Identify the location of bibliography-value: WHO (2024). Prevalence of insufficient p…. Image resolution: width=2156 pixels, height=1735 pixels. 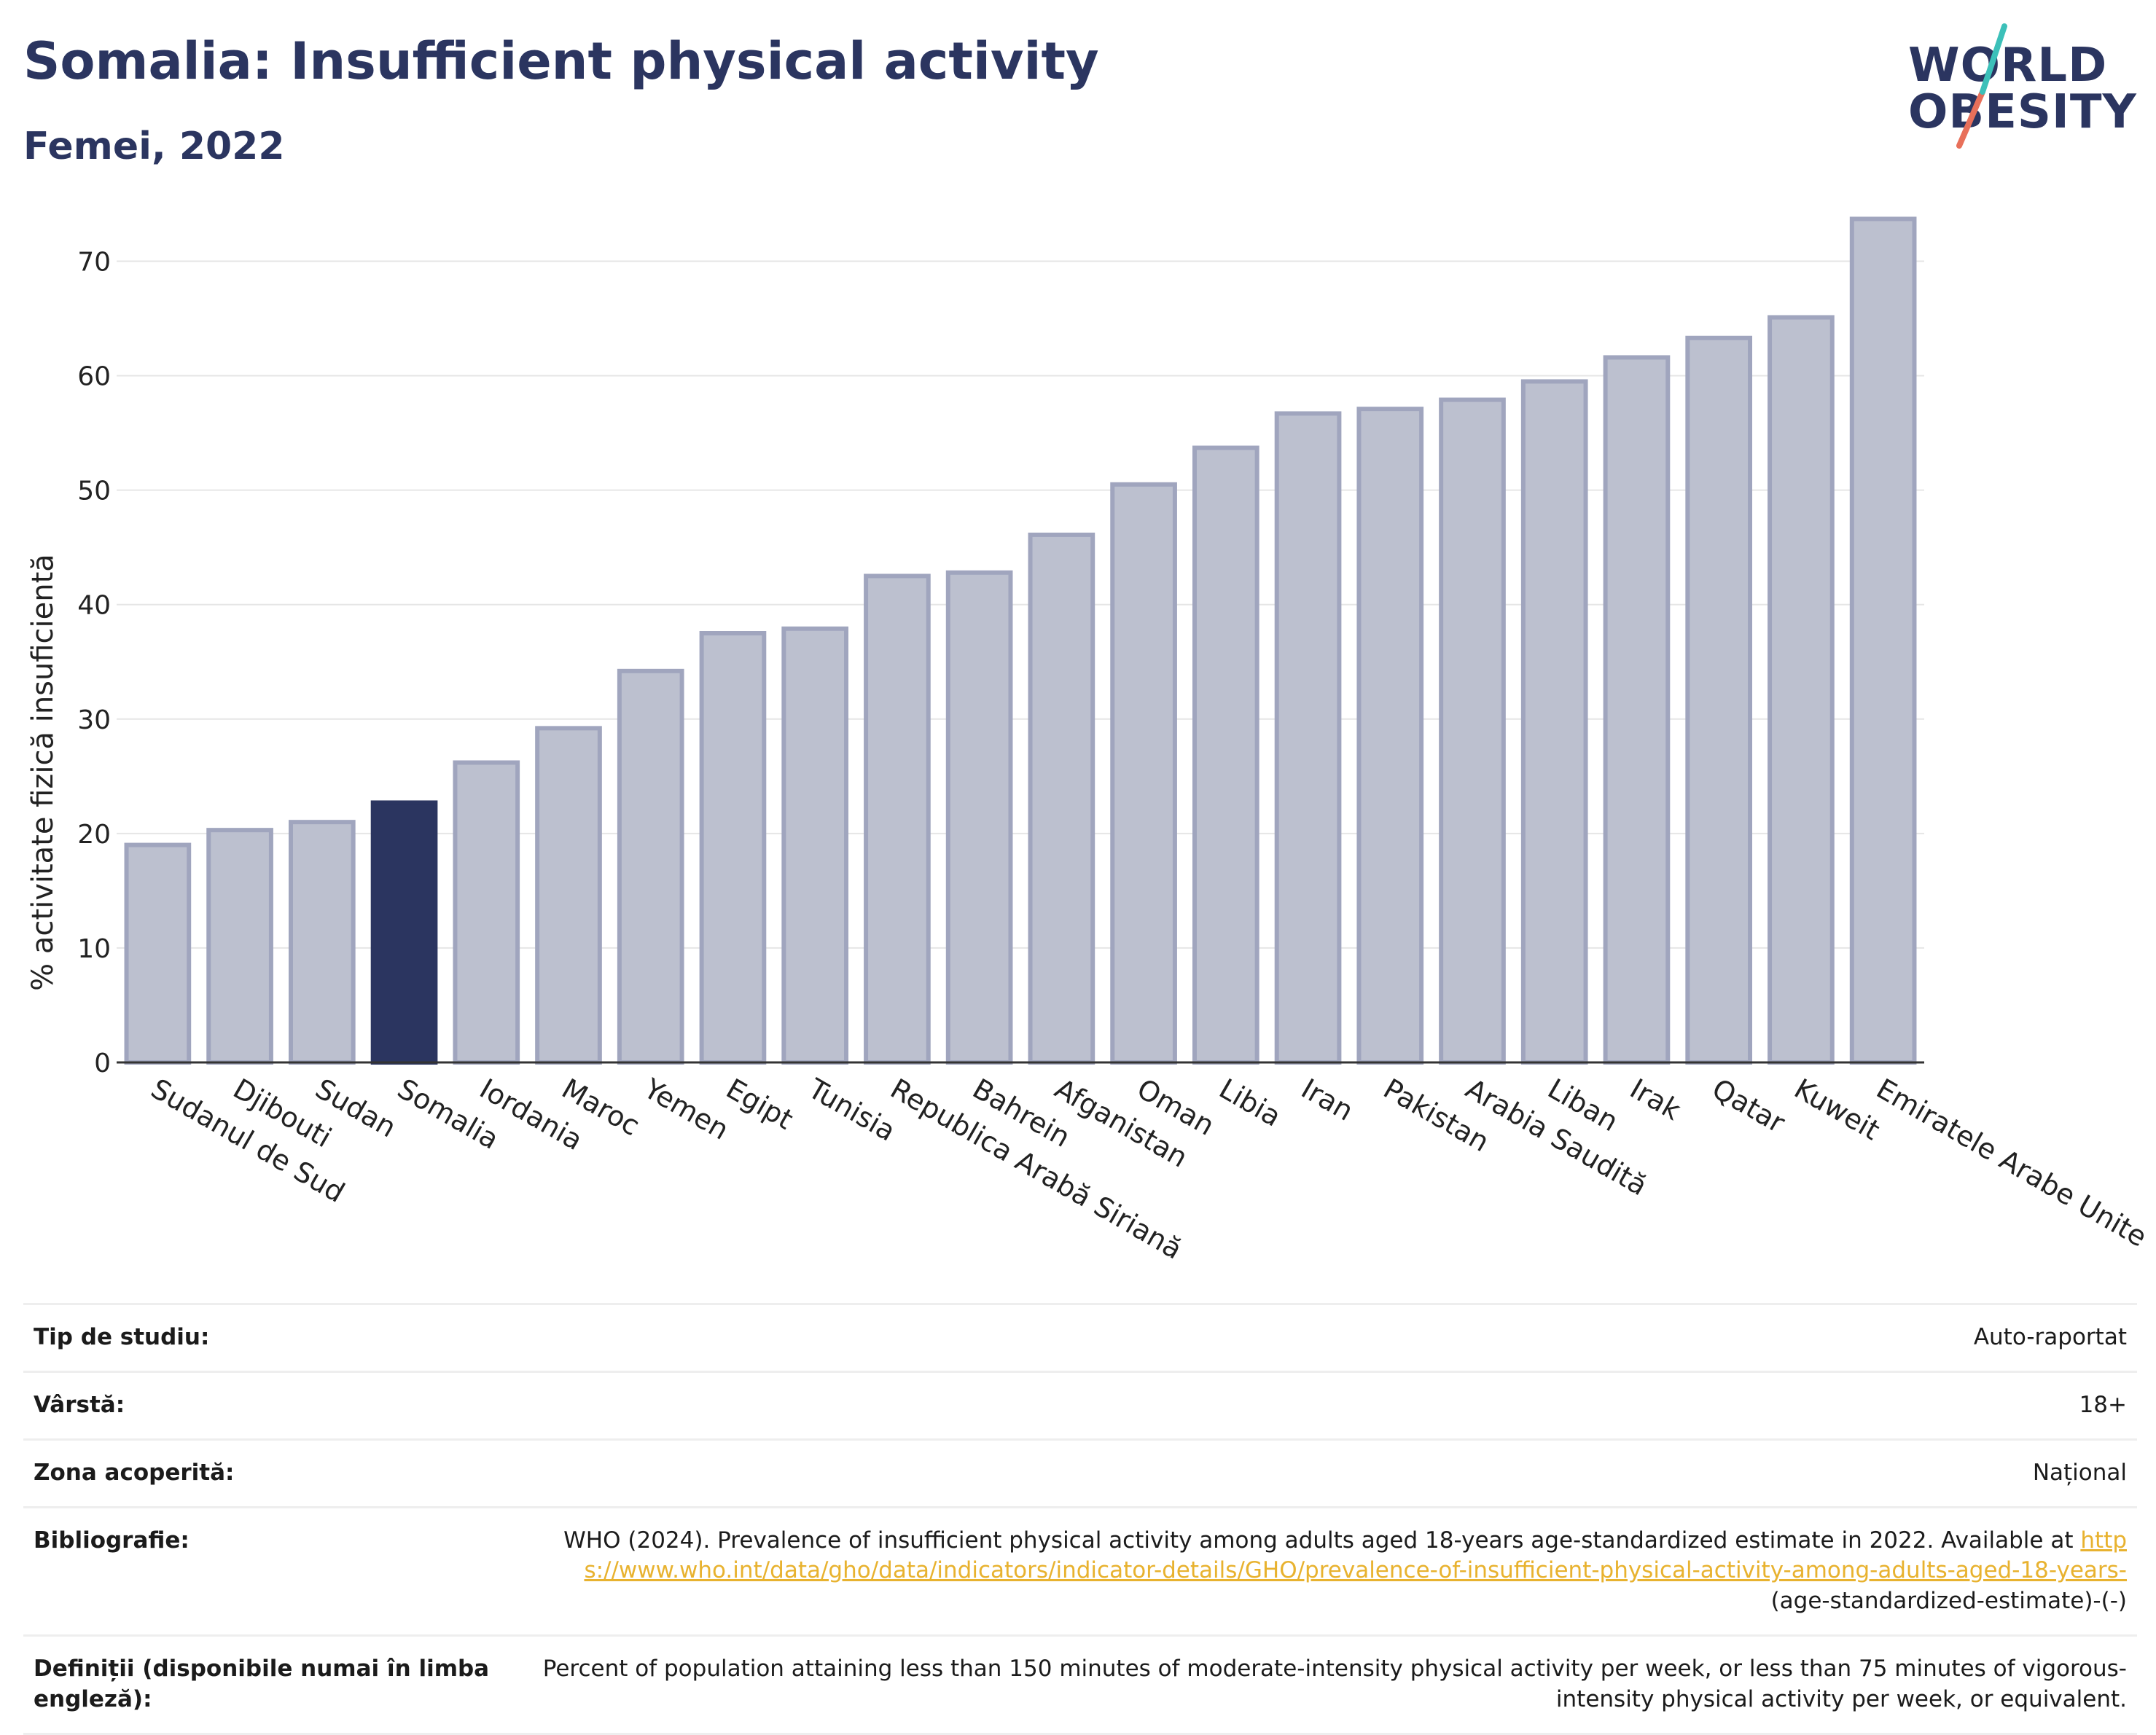
(1331, 1571).